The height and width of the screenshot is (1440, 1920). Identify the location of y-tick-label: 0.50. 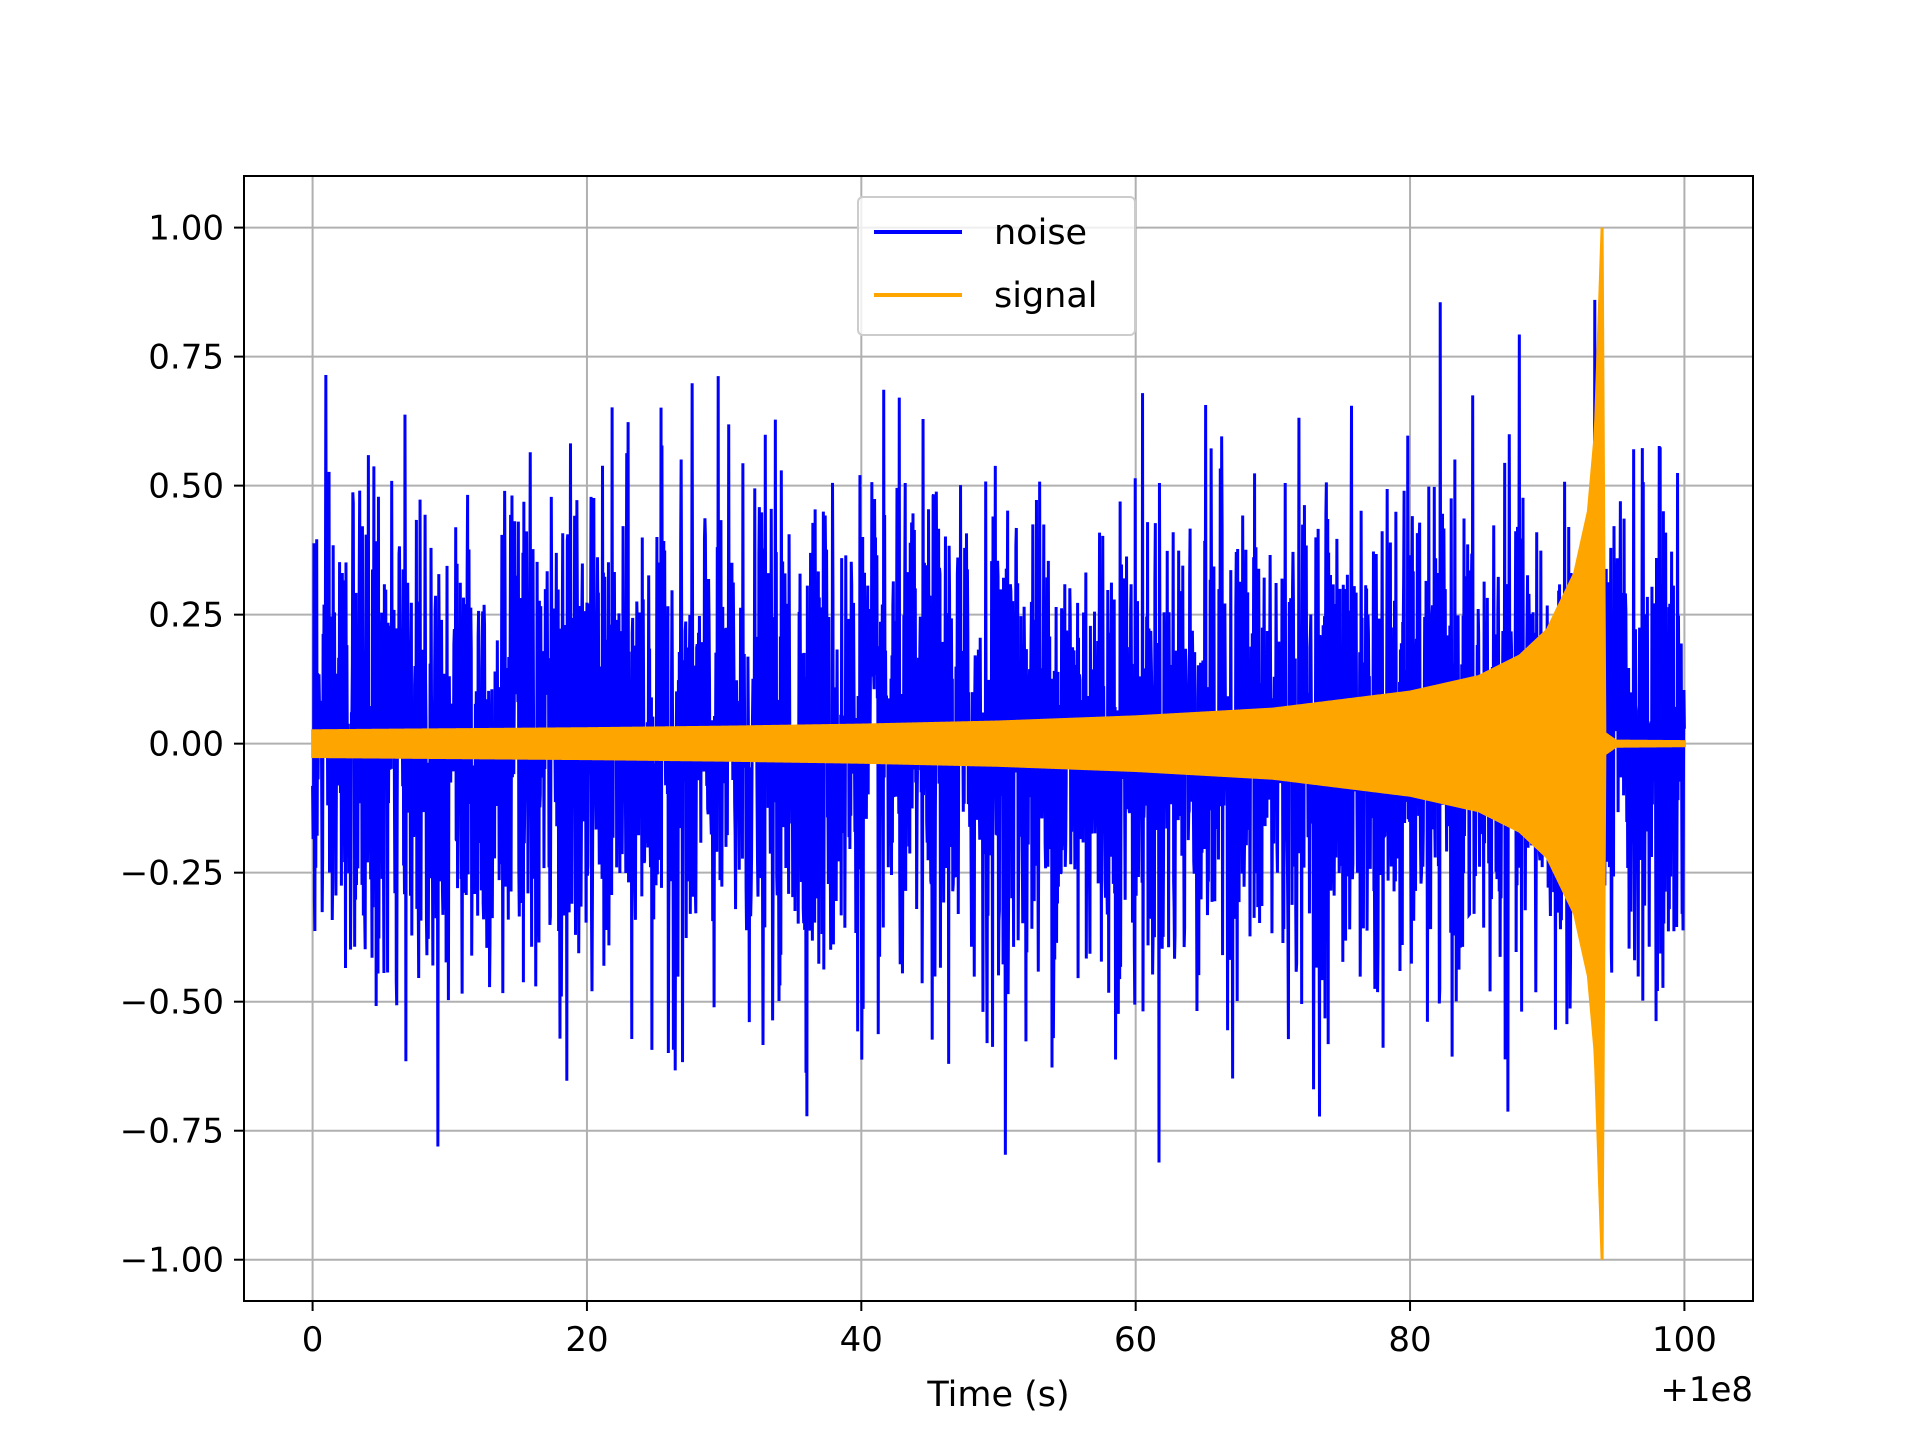
(186, 487).